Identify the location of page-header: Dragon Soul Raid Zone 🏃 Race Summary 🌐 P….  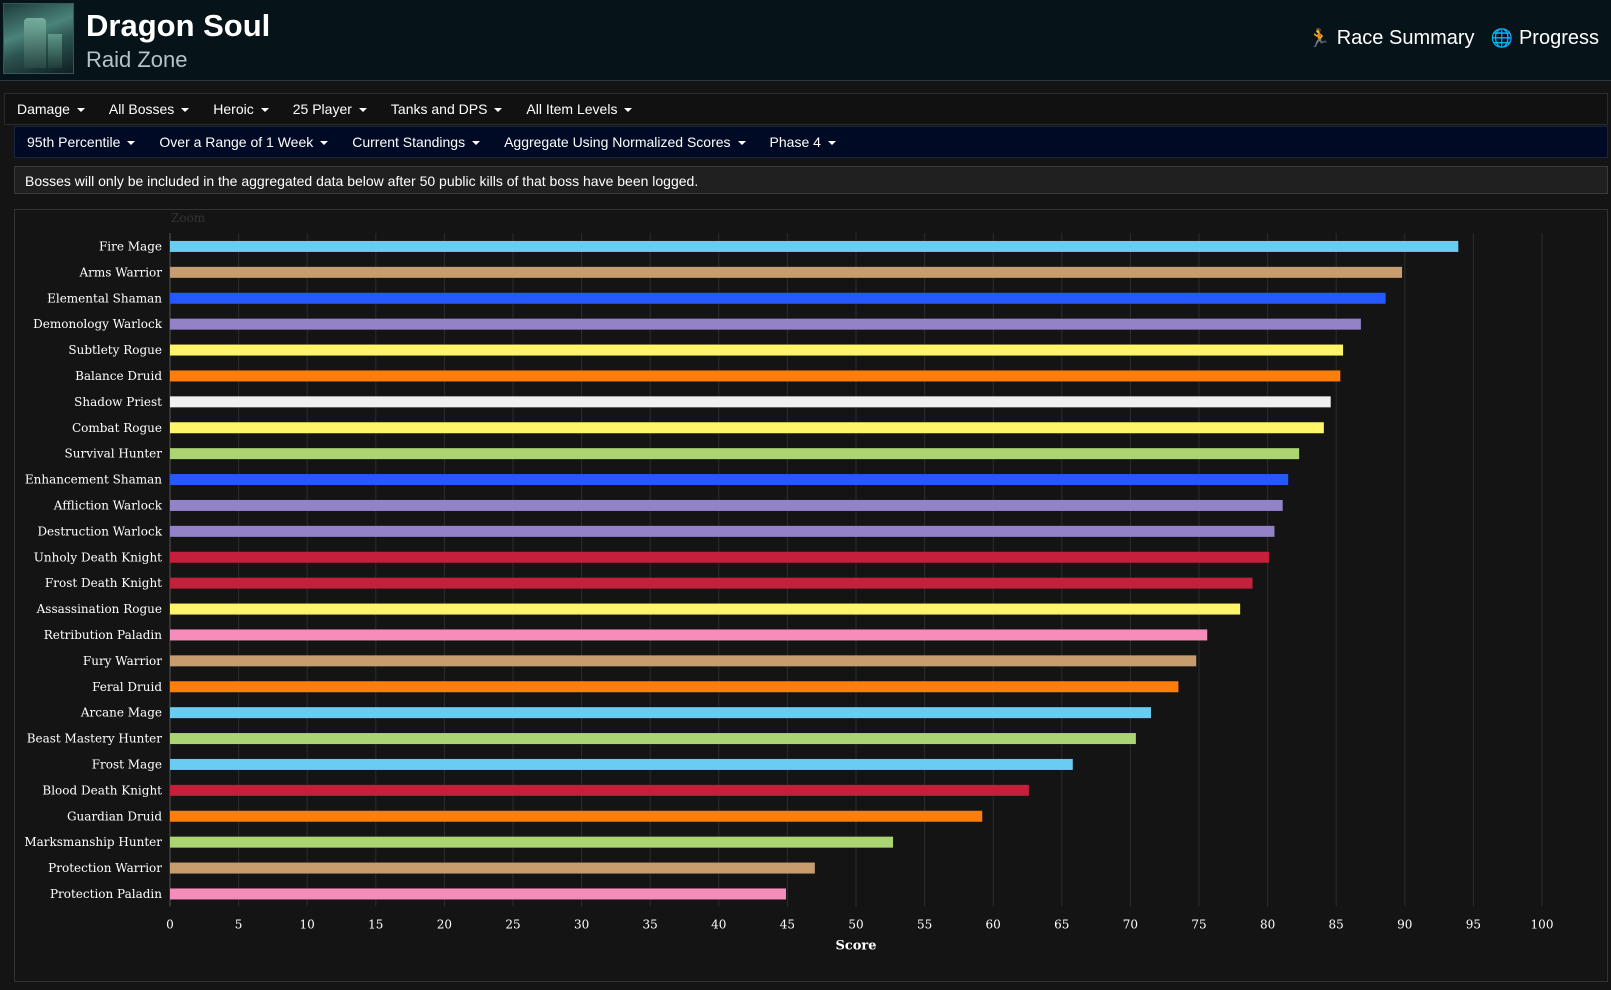
(805, 40).